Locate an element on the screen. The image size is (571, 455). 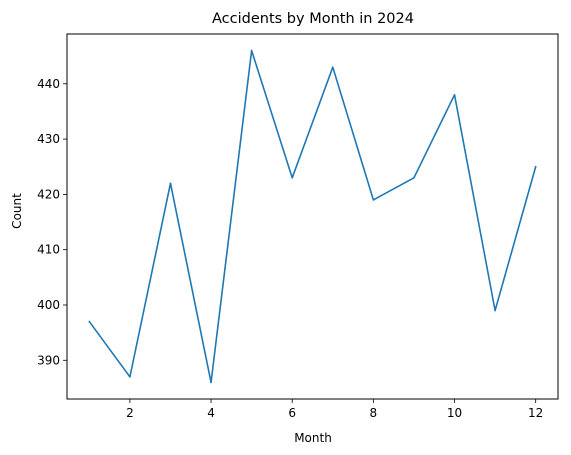
x-tick-label: 8 is located at coordinates (374, 413).